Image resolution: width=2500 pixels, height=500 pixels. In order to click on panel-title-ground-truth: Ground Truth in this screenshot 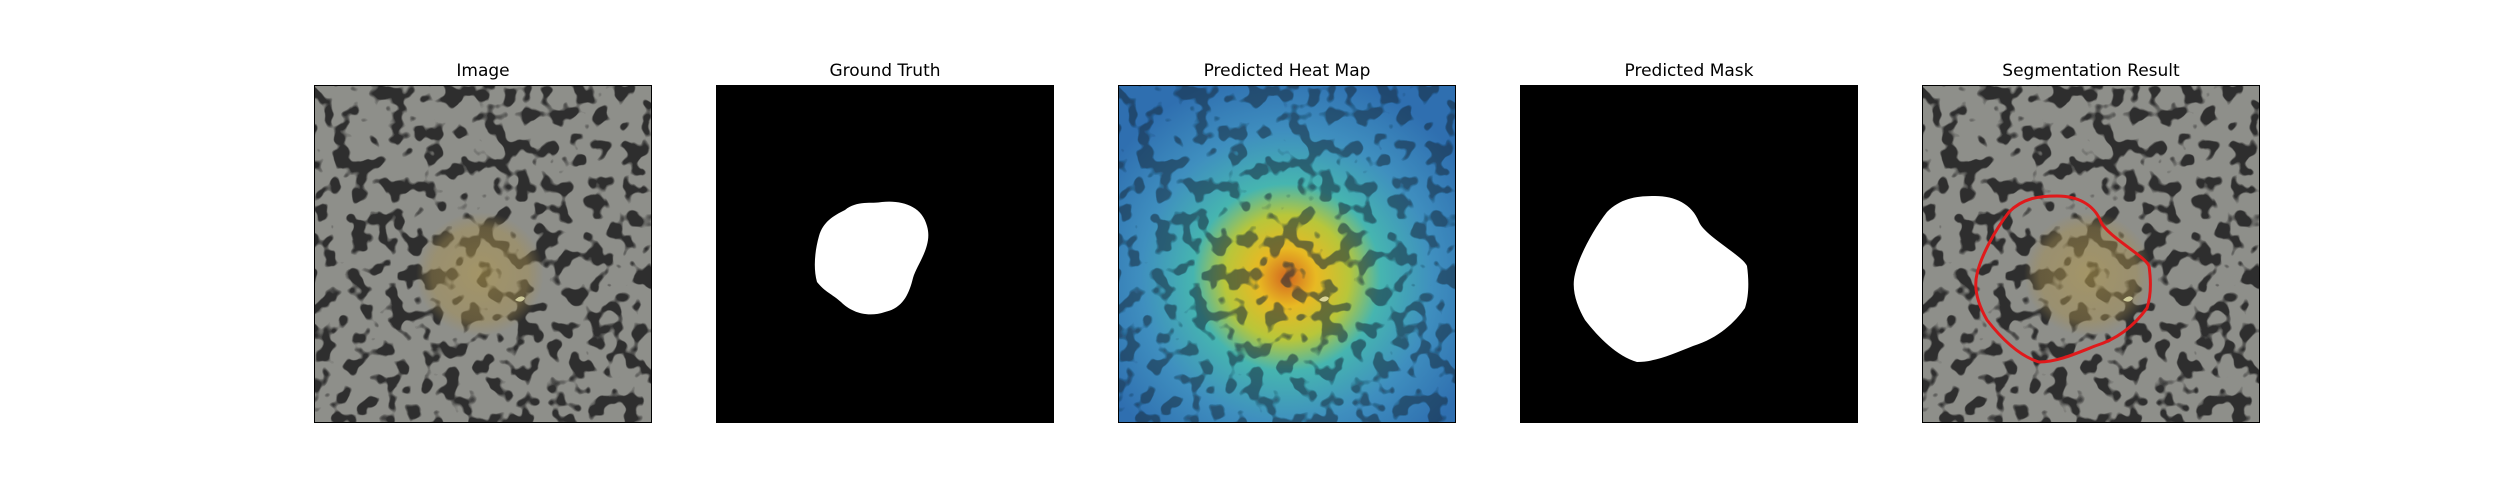, I will do `click(885, 71)`.